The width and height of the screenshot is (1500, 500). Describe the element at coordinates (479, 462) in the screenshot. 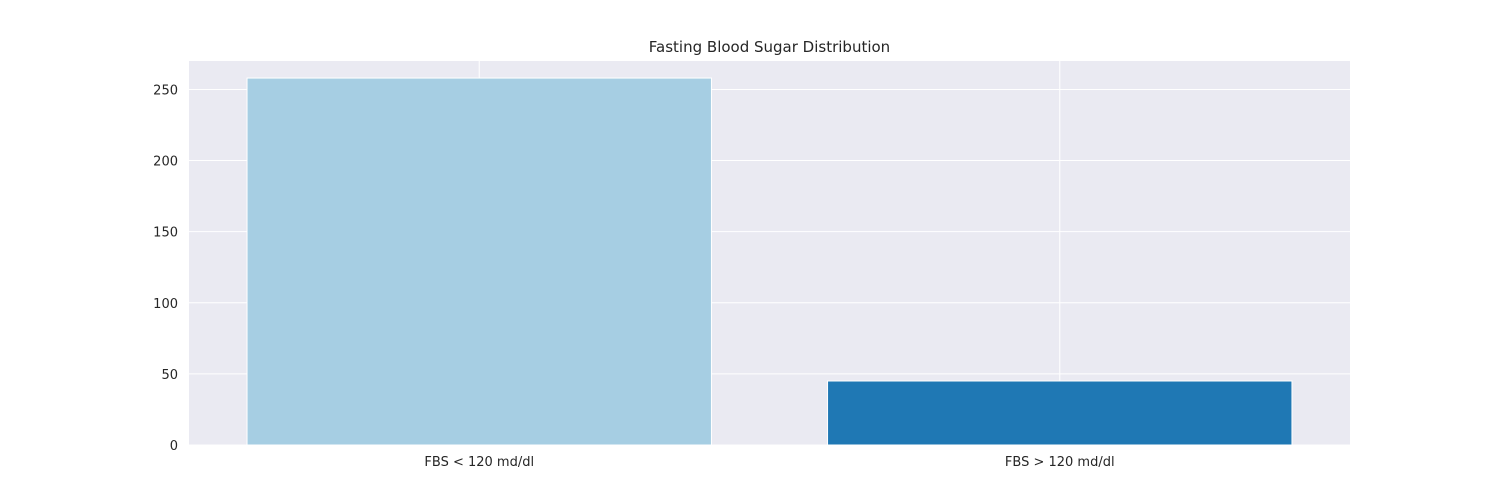

I see `x-tick-label: FBS < 120 md/dl` at that location.